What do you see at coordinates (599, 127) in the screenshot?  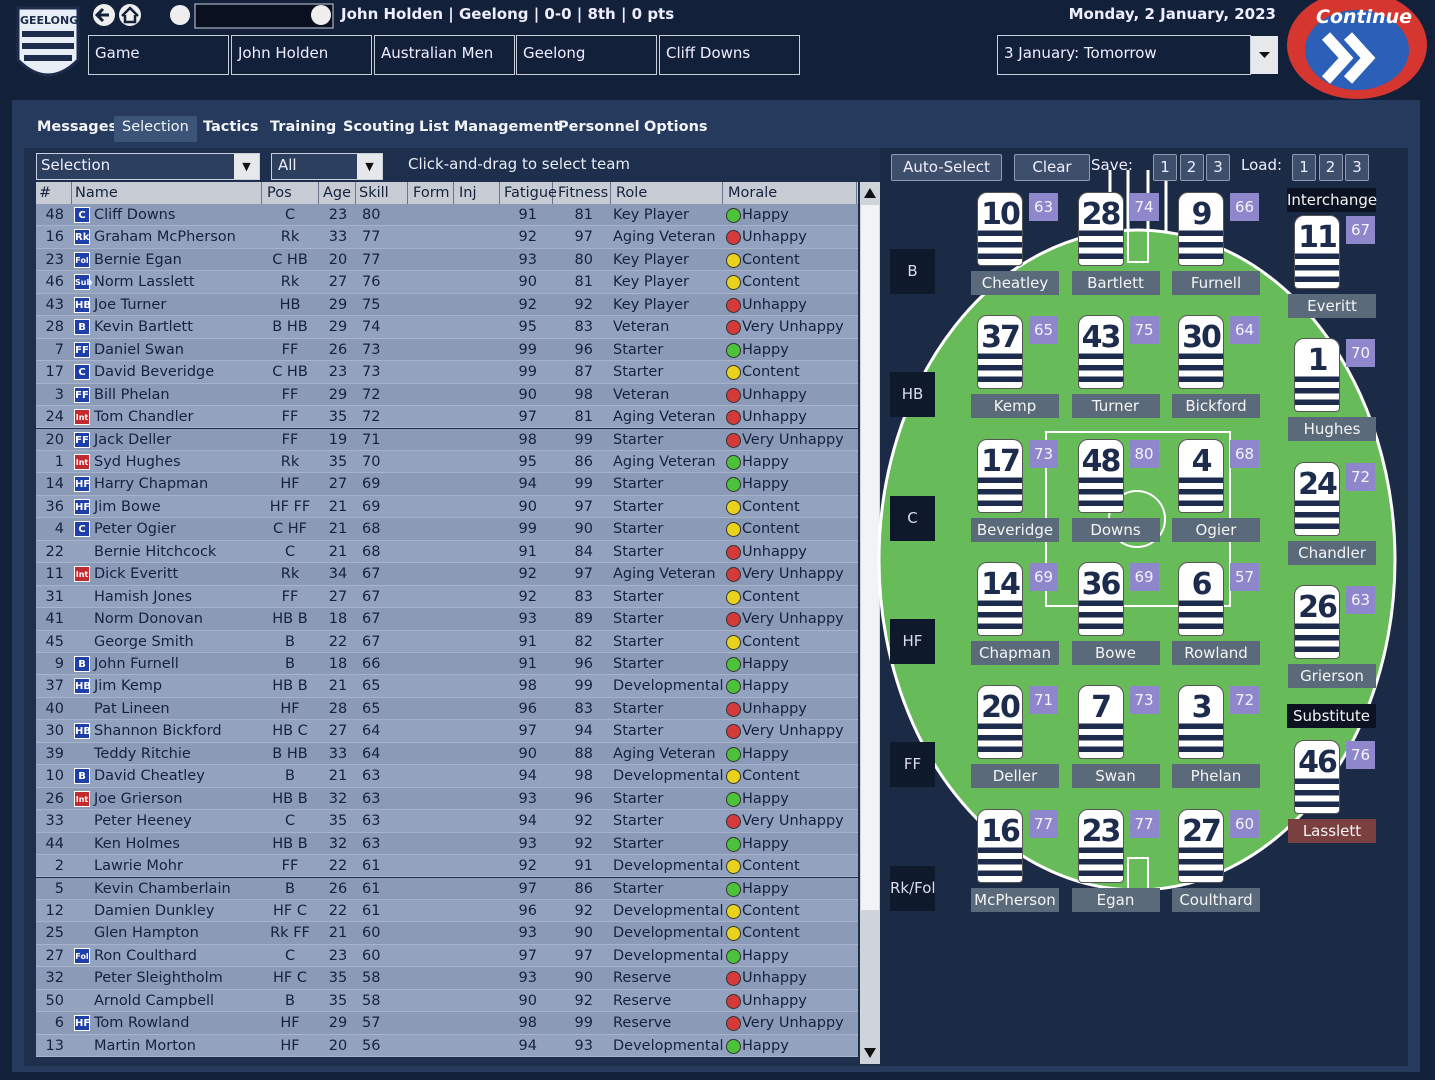 I see `nav-tab: Personnel` at bounding box center [599, 127].